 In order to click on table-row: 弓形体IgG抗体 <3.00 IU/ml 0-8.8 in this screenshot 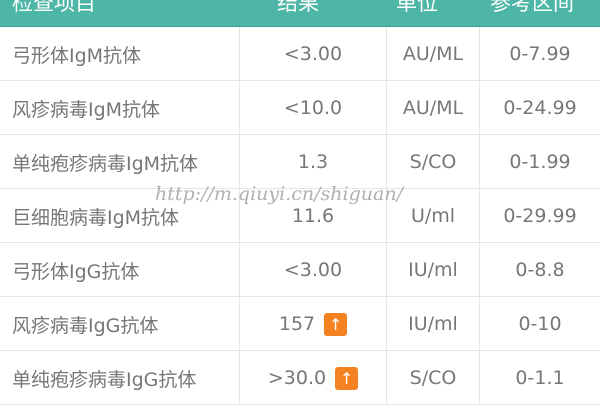, I will do `click(300, 270)`.